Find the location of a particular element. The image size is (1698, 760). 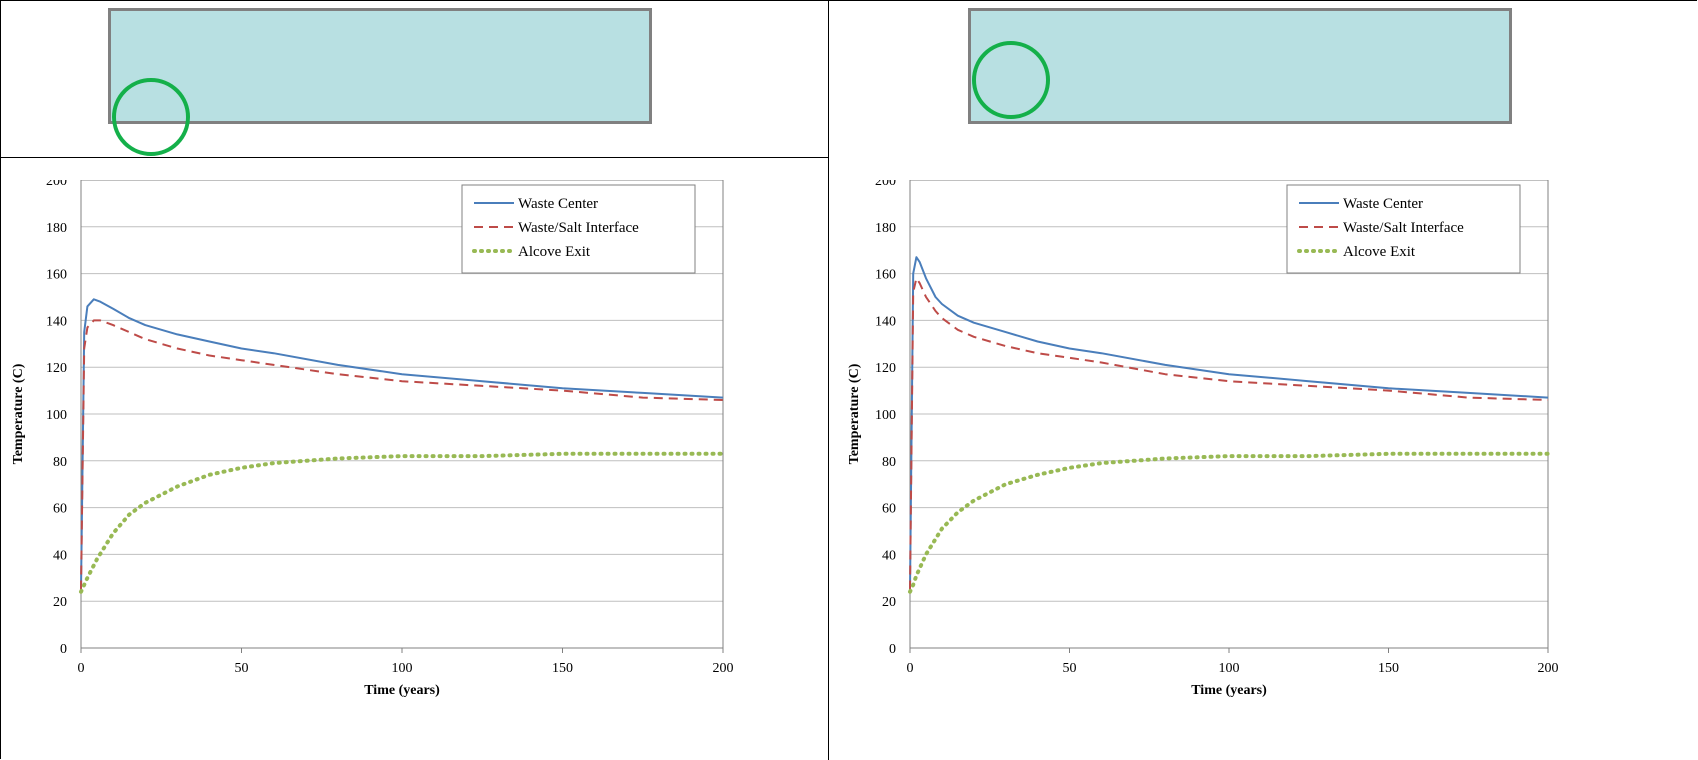

top-divider-left is located at coordinates (414, 157).